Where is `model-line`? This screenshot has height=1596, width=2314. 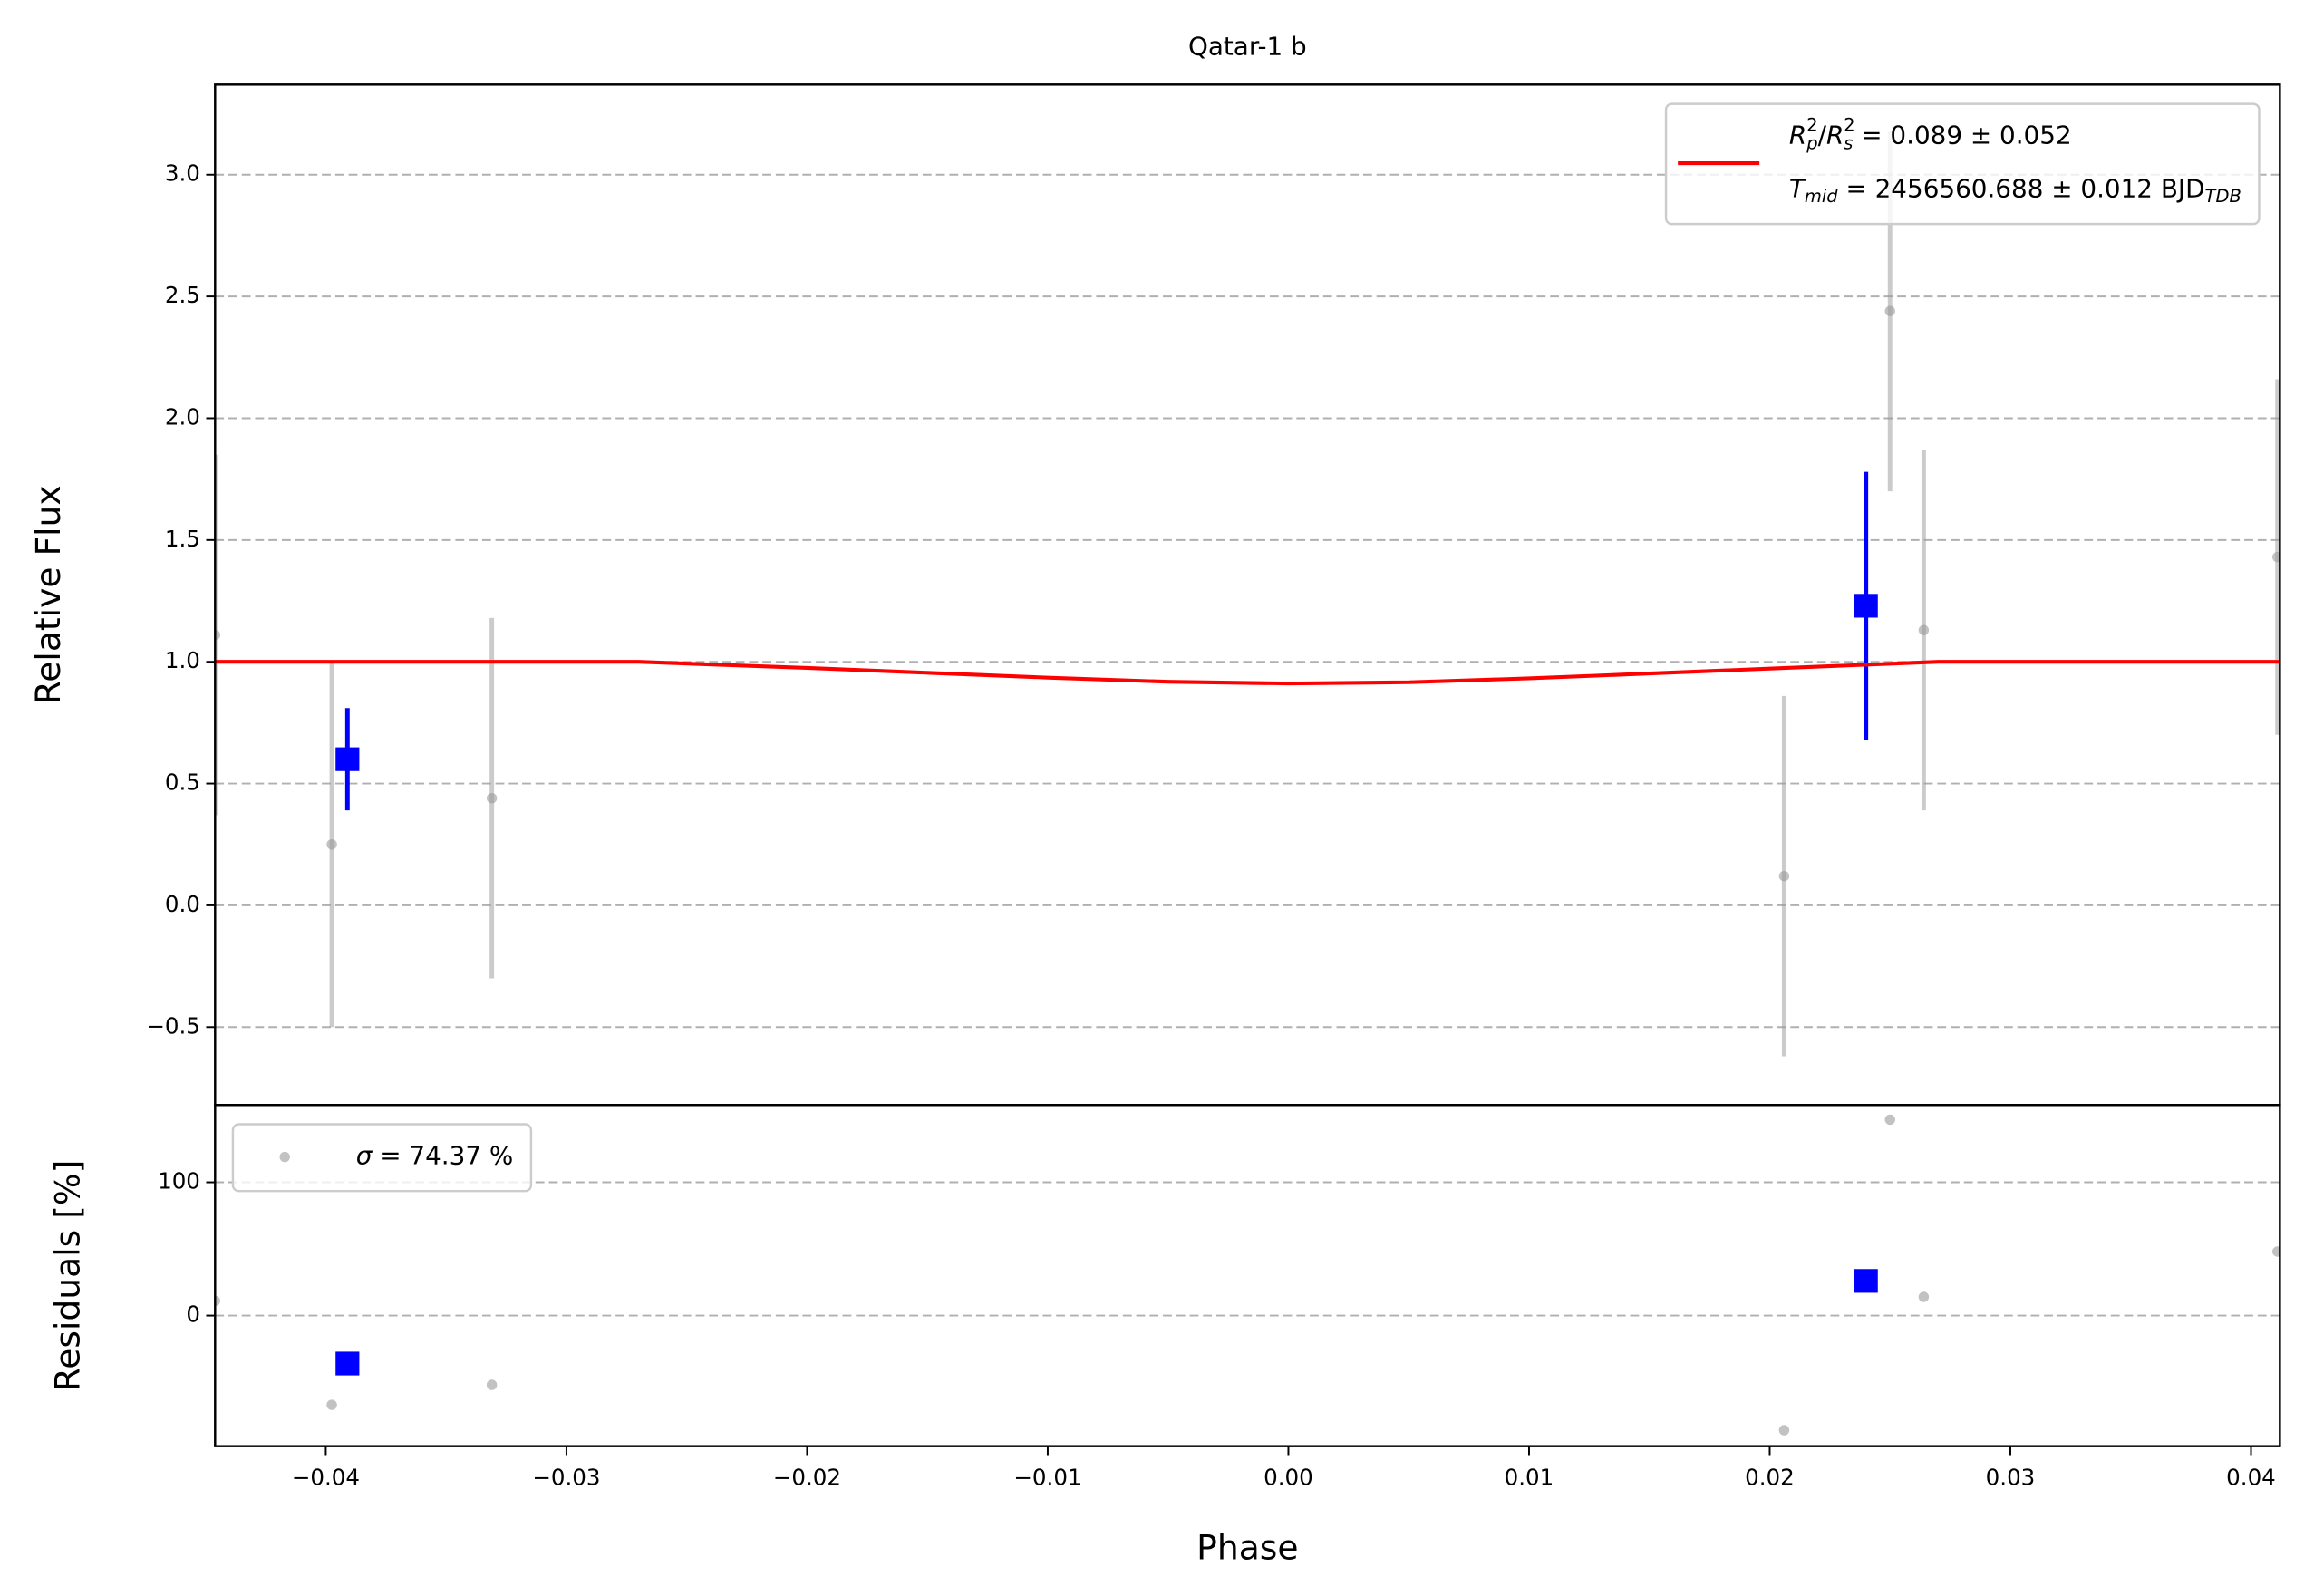
model-line is located at coordinates (1247, 673).